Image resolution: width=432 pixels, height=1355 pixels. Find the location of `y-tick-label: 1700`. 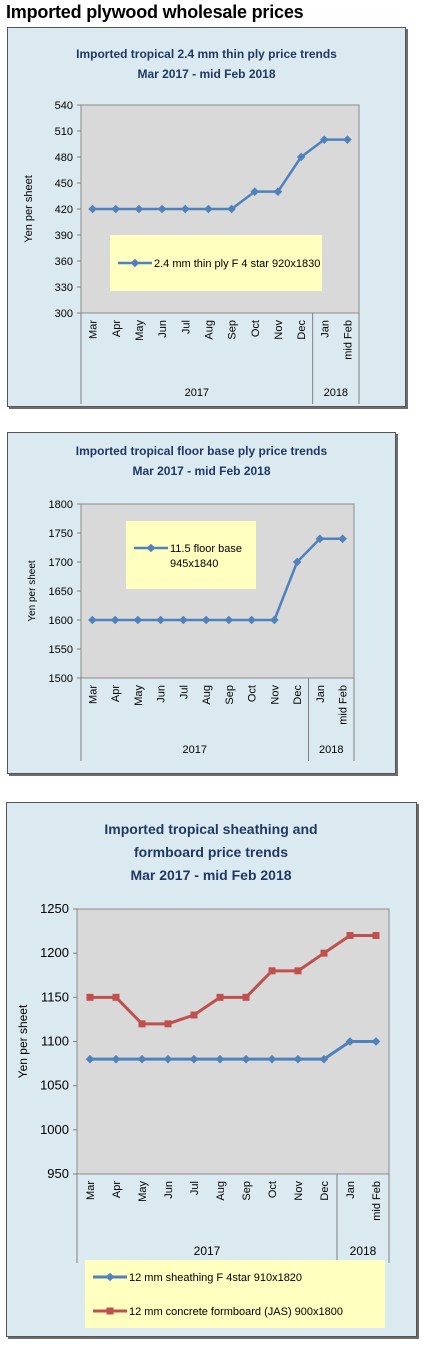

y-tick-label: 1700 is located at coordinates (61, 563).